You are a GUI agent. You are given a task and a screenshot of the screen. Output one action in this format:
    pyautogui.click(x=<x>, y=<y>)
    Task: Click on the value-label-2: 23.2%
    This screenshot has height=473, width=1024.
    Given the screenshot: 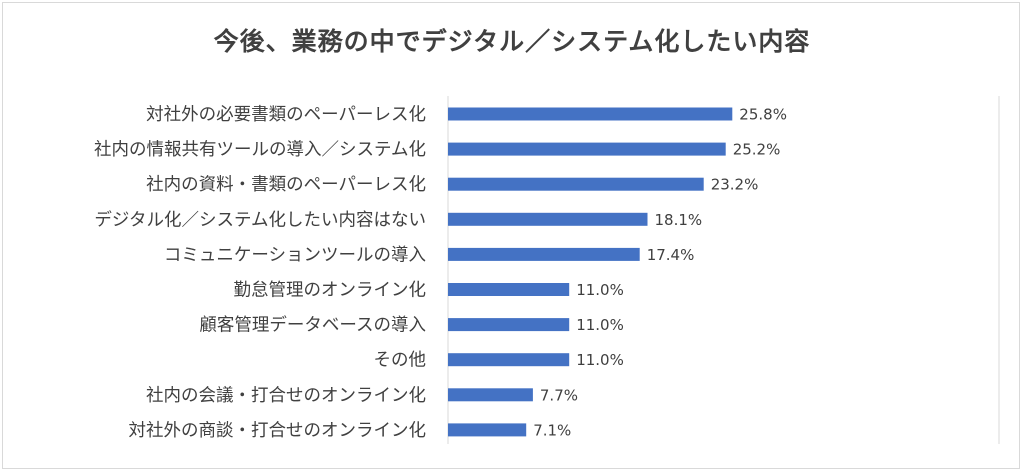 What is the action you would take?
    pyautogui.click(x=735, y=185)
    